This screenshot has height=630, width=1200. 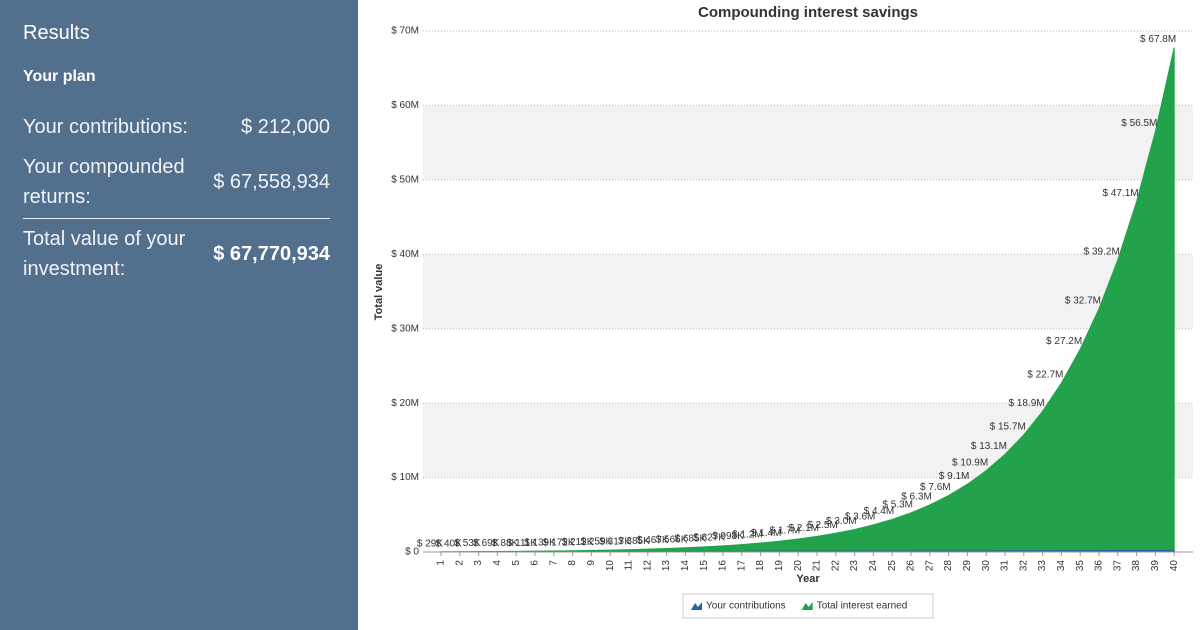 I want to click on y-tick-label: $ 50M, so click(x=405, y=179).